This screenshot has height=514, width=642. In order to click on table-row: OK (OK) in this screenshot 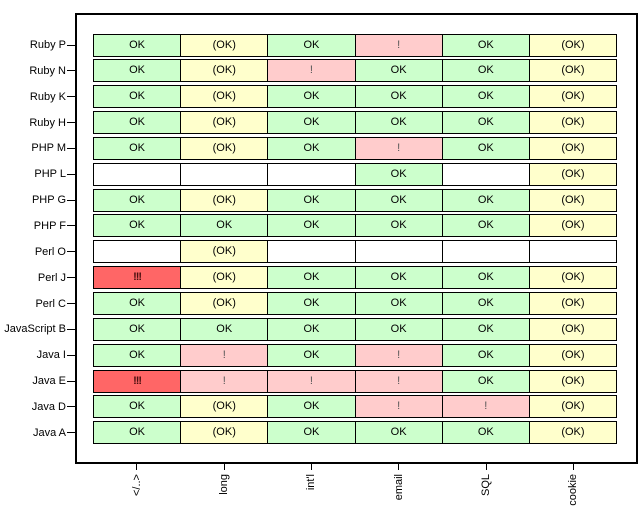, I will do `click(355, 174)`.